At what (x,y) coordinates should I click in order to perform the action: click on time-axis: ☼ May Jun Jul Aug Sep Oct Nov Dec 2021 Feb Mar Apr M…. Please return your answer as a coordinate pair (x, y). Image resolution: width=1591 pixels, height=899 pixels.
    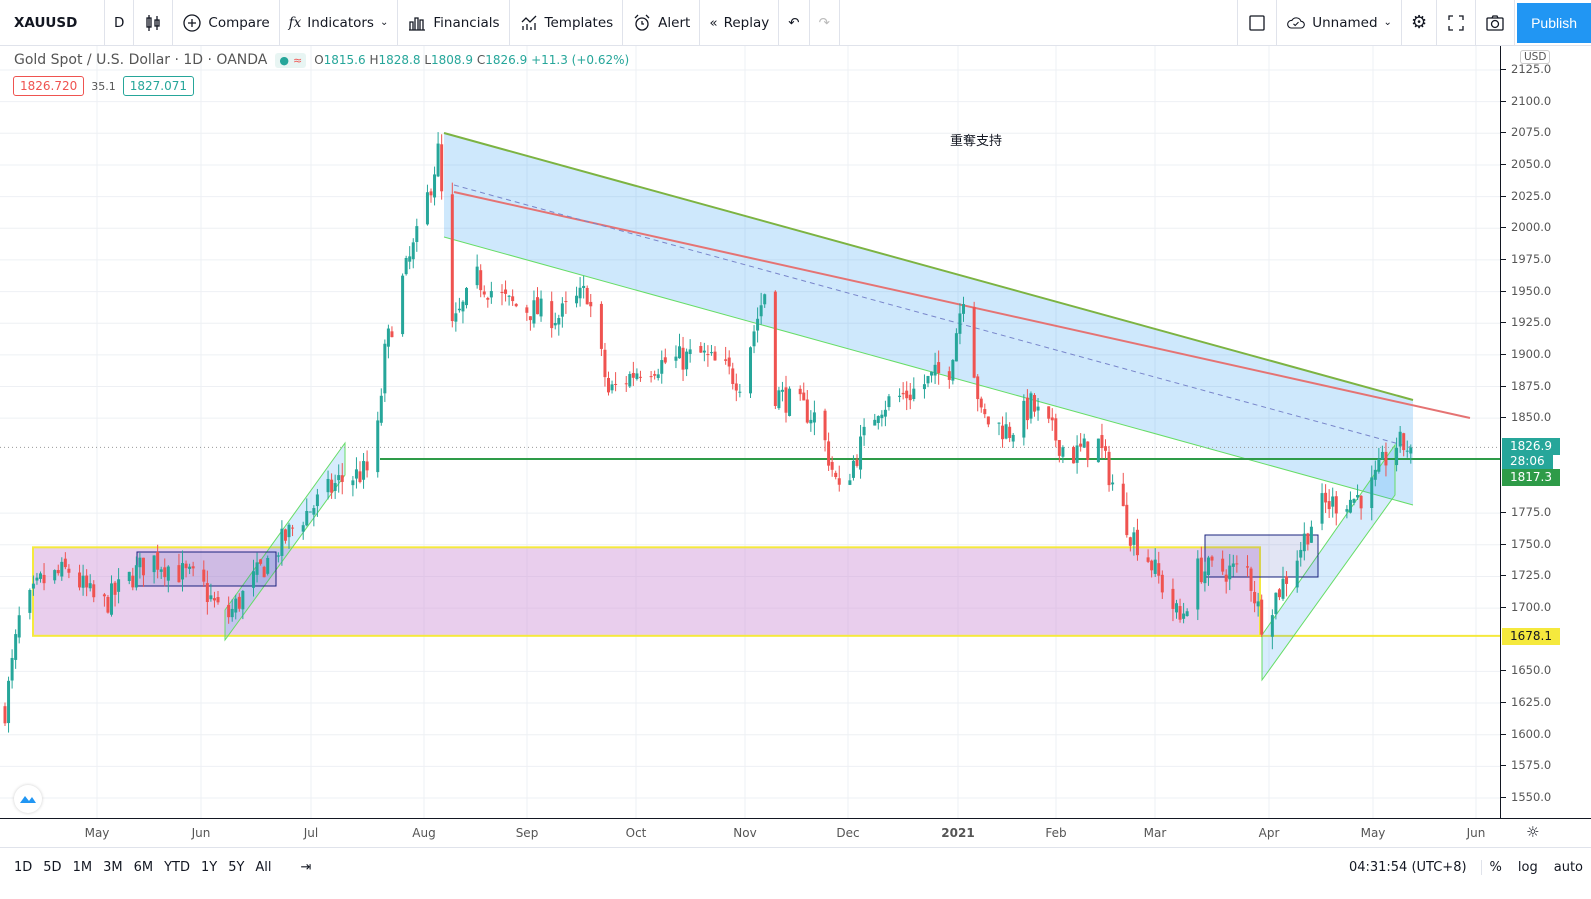
    Looking at the image, I should click on (795, 832).